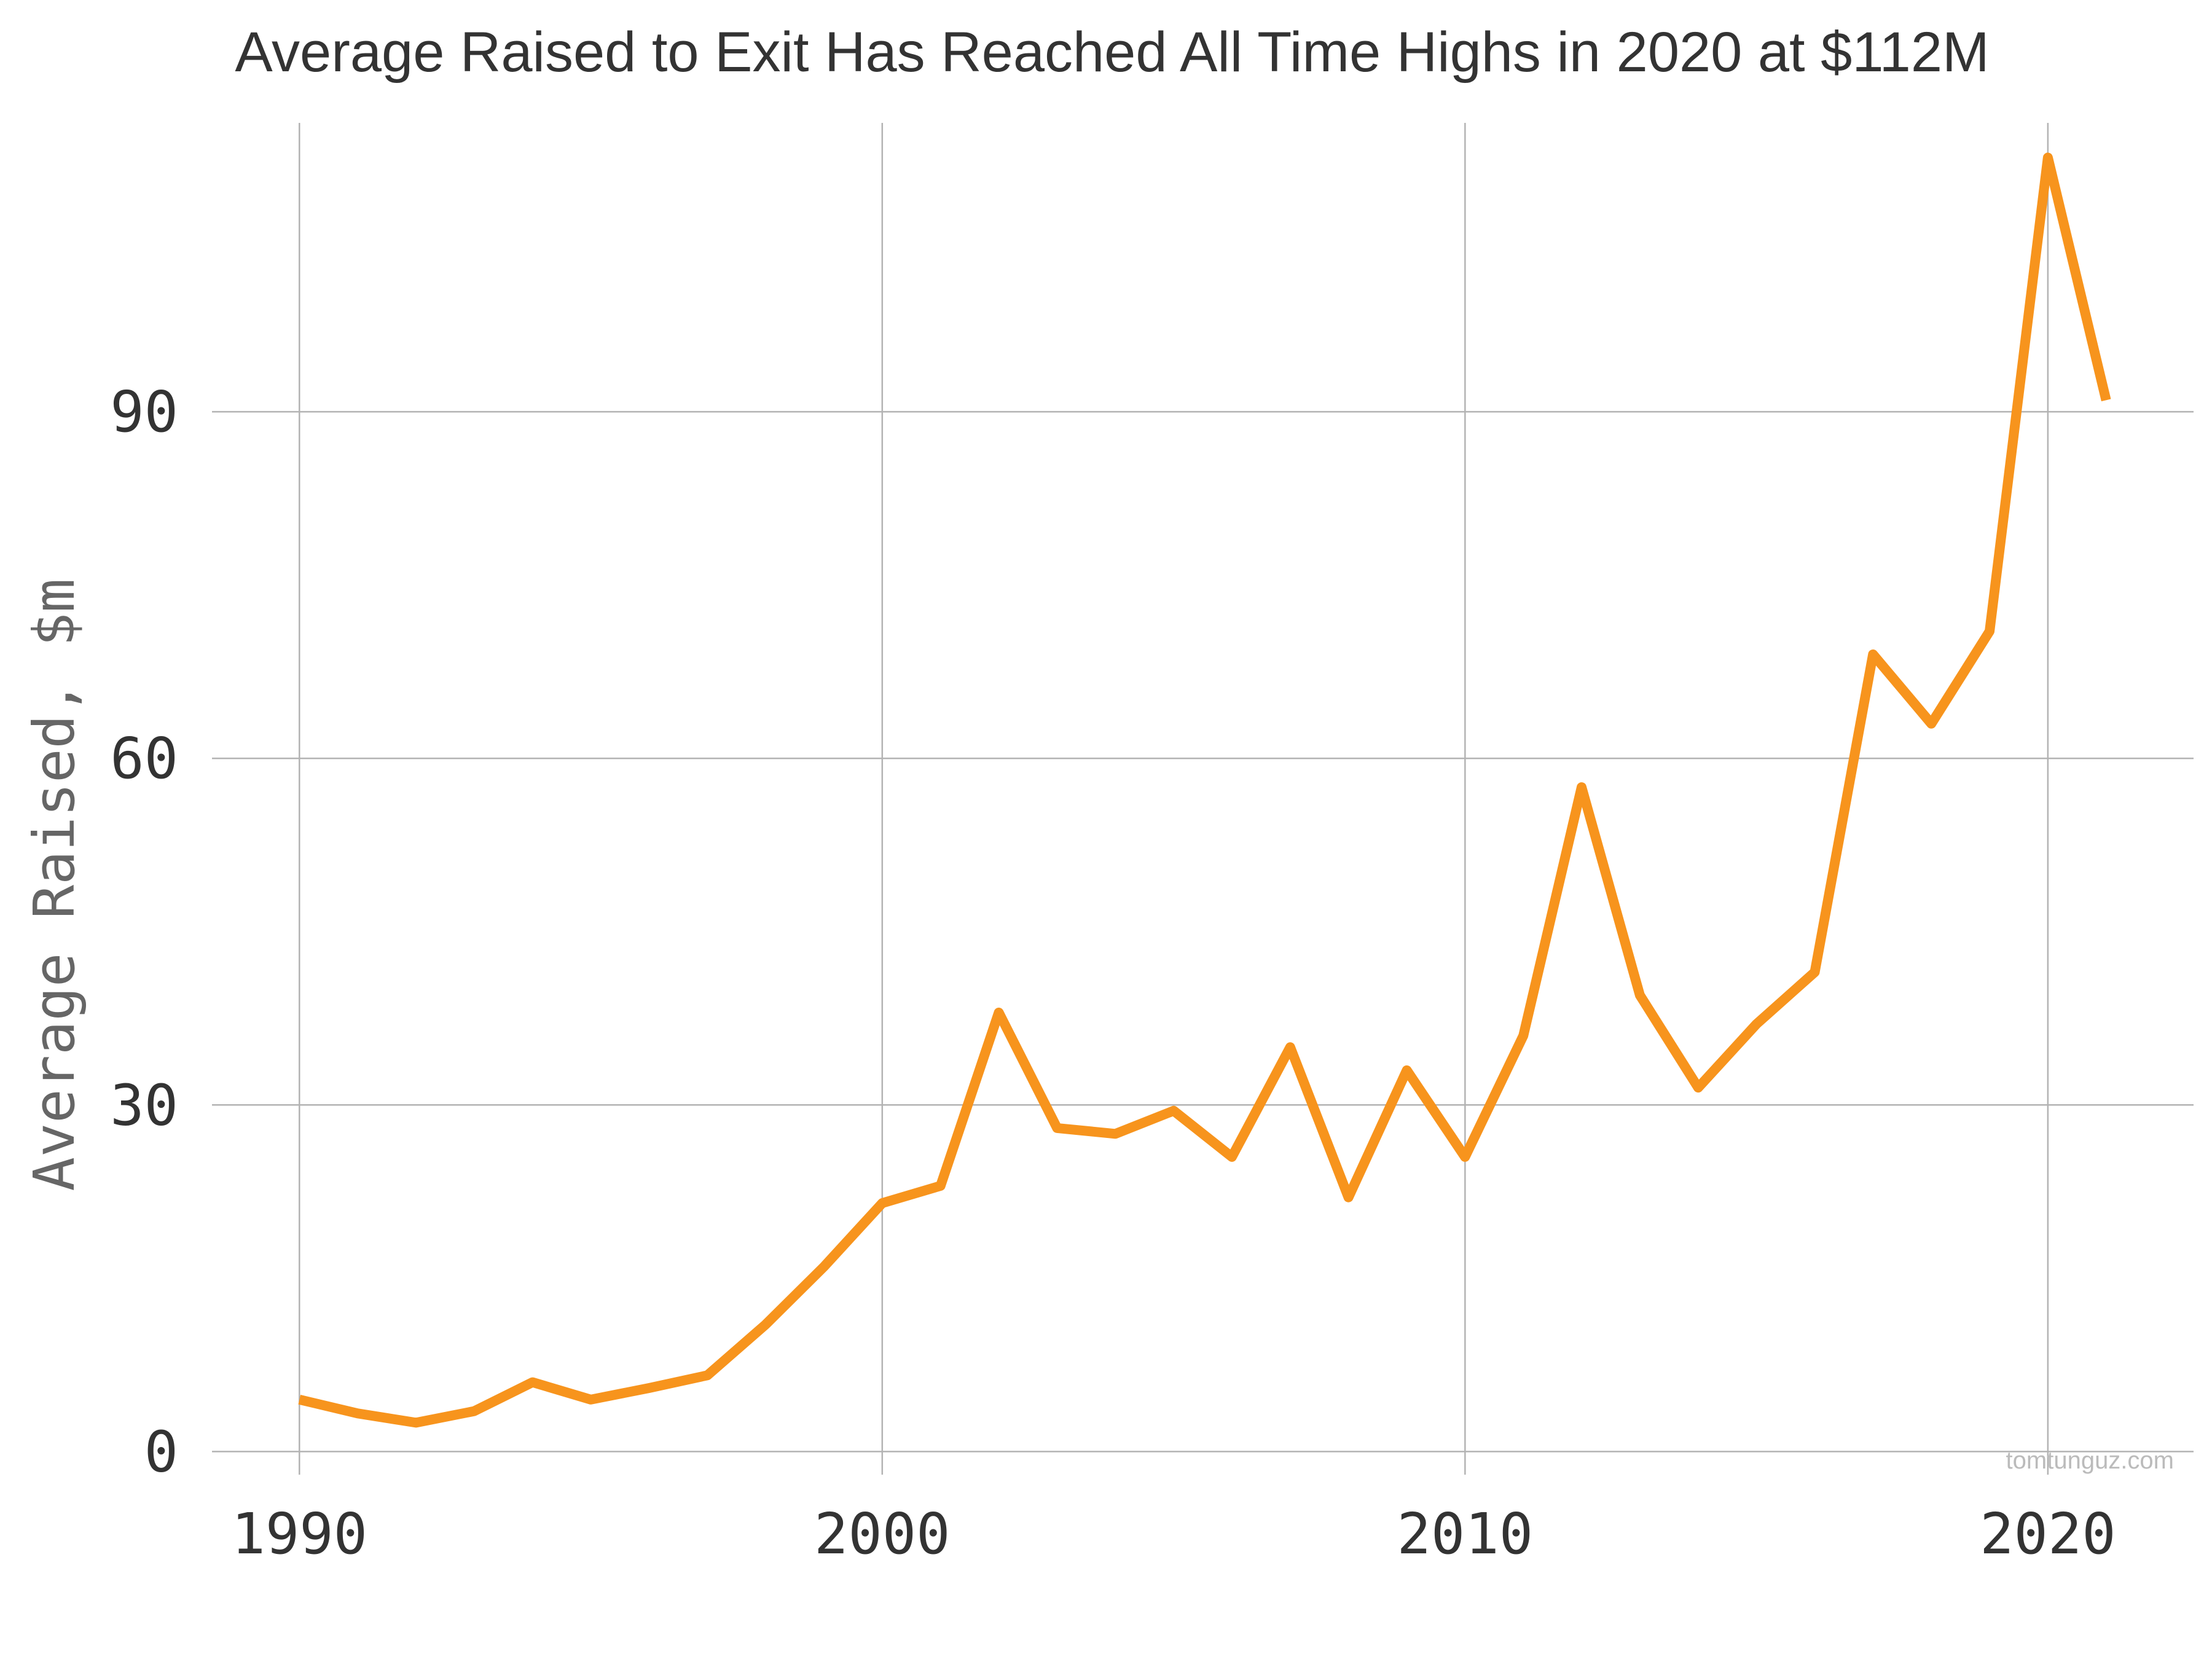 The height and width of the screenshot is (1659, 2212). I want to click on data-point-1998, so click(766, 1325).